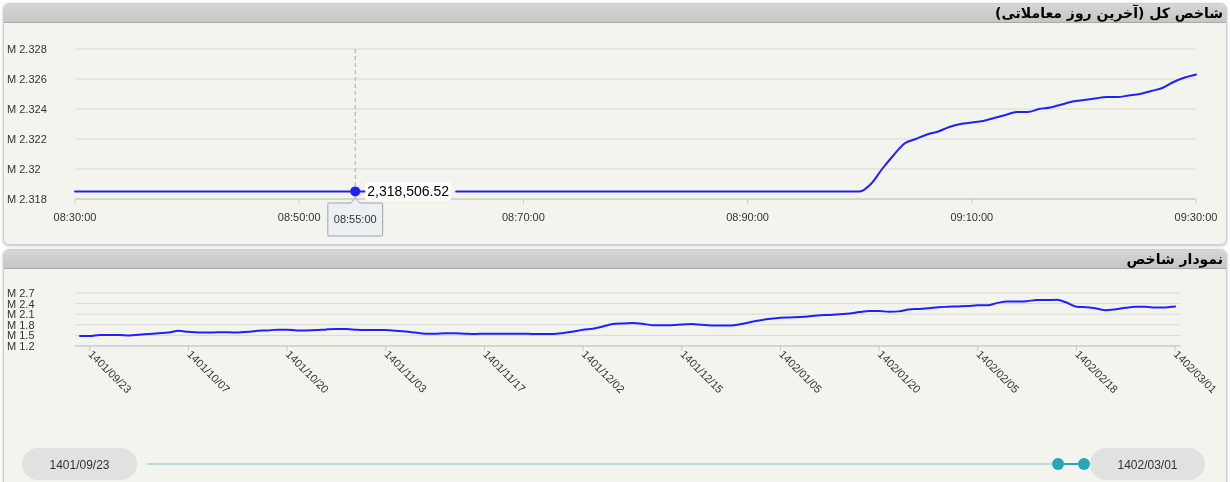  I want to click on ytick-label: 2.326 M, so click(27, 79).